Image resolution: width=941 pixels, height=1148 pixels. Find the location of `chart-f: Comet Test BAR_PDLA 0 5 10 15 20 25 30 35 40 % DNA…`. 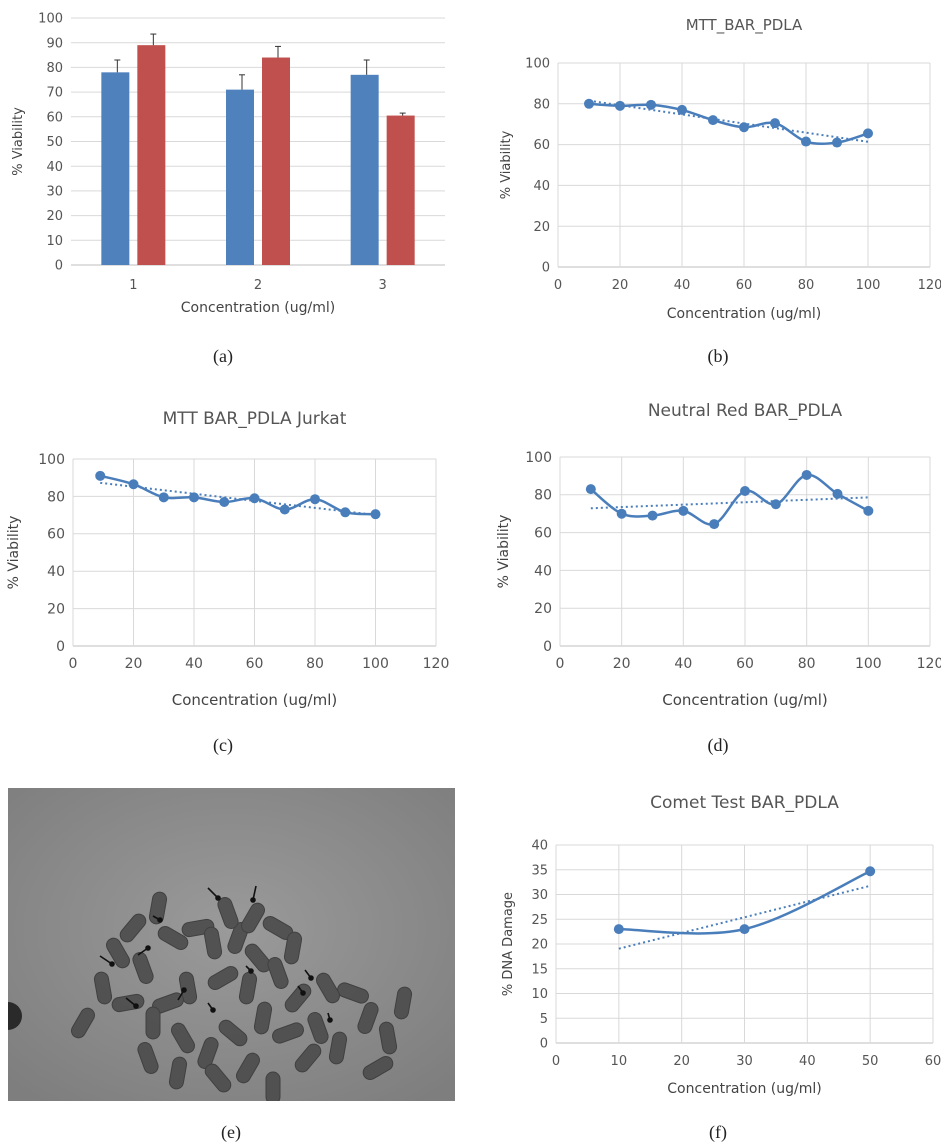

chart-f: Comet Test BAR_PDLA 0 5 10 15 20 25 30 35 40 % DNA… is located at coordinates (721, 945).